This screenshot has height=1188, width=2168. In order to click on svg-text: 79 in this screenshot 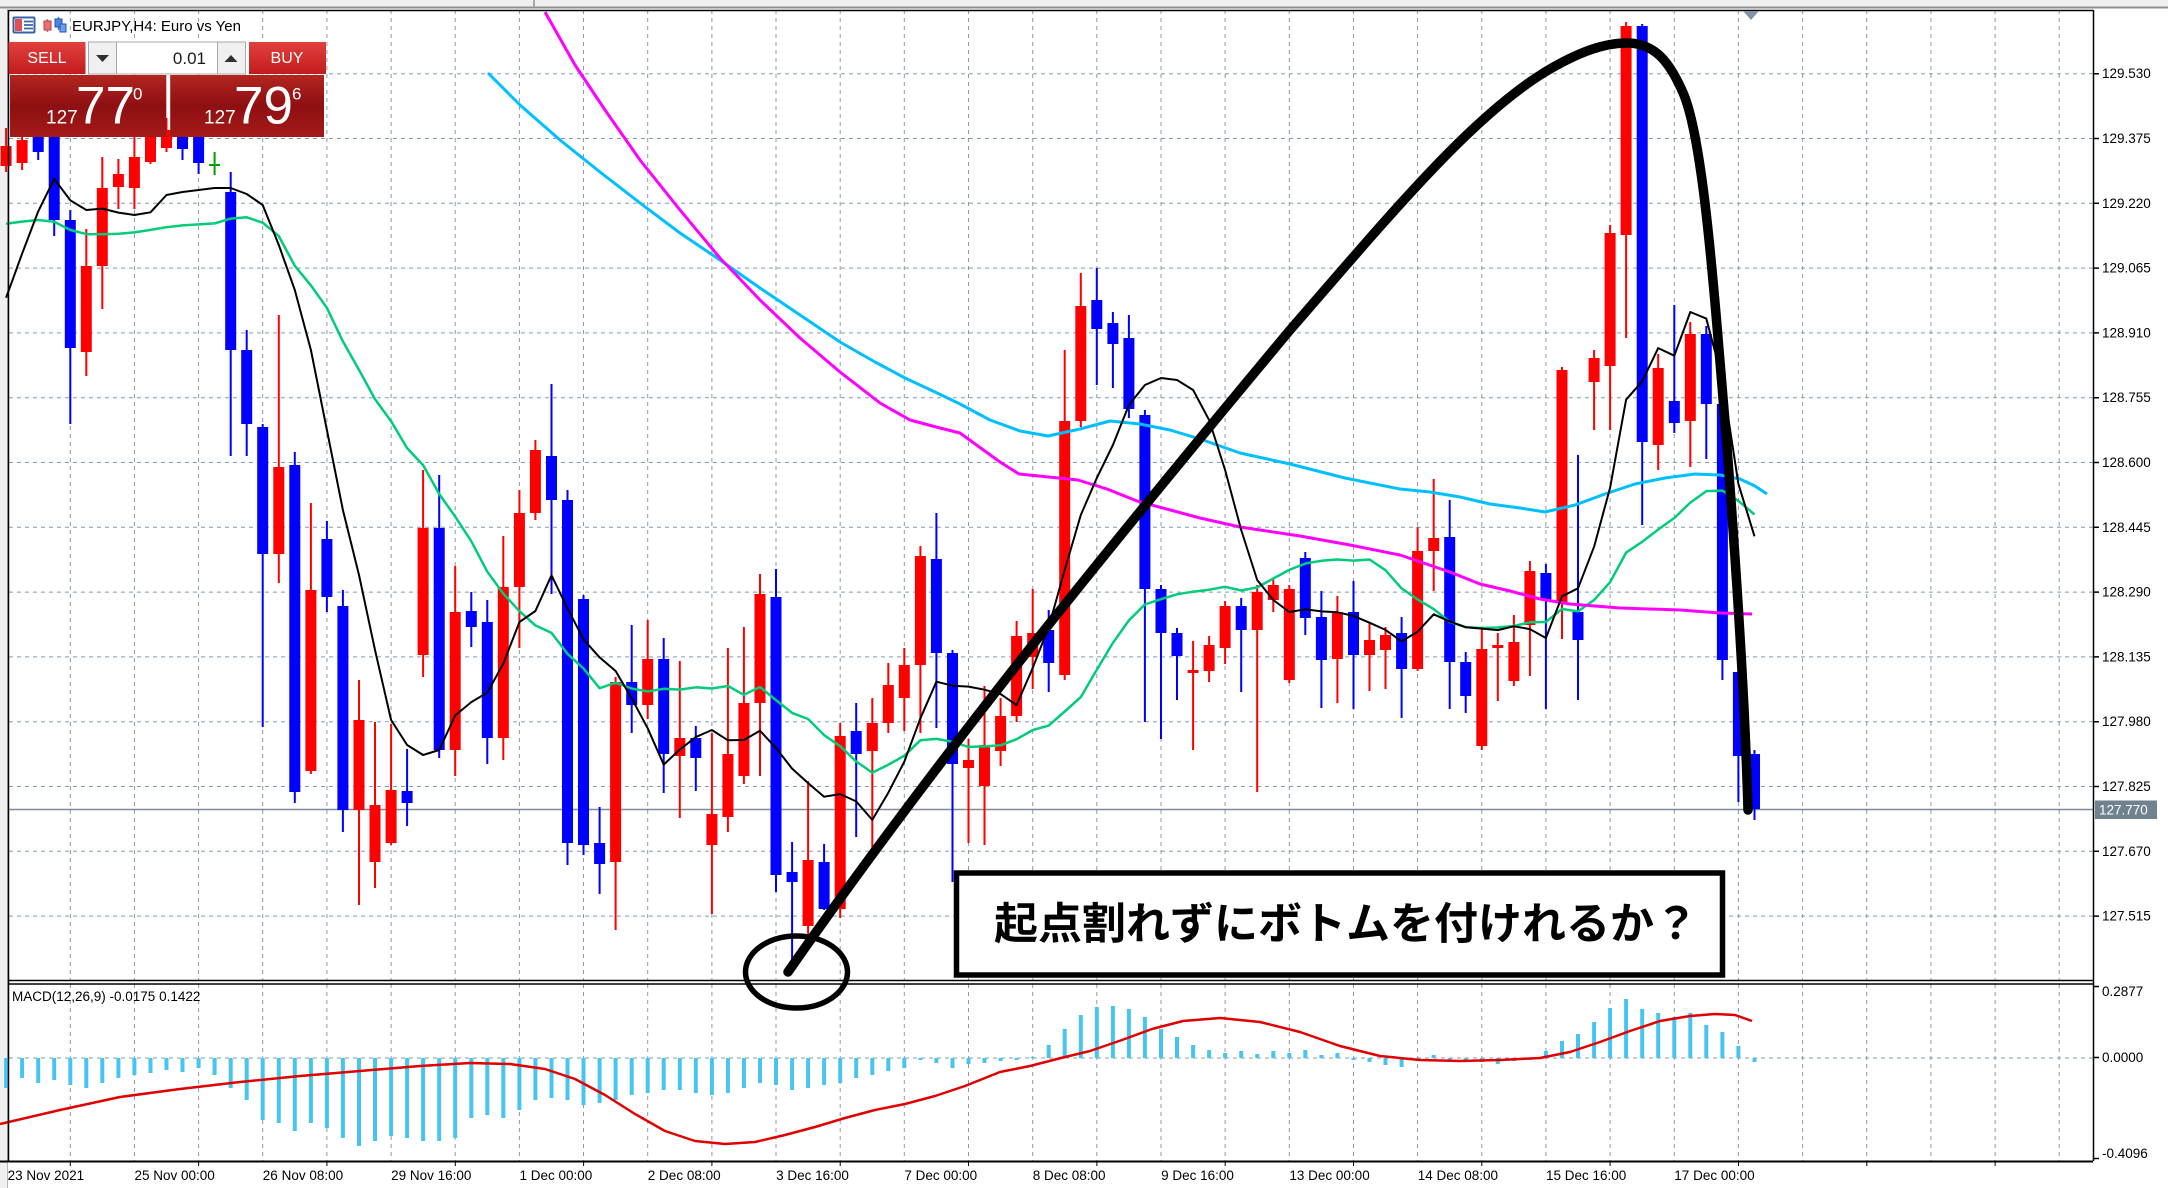, I will do `click(263, 106)`.